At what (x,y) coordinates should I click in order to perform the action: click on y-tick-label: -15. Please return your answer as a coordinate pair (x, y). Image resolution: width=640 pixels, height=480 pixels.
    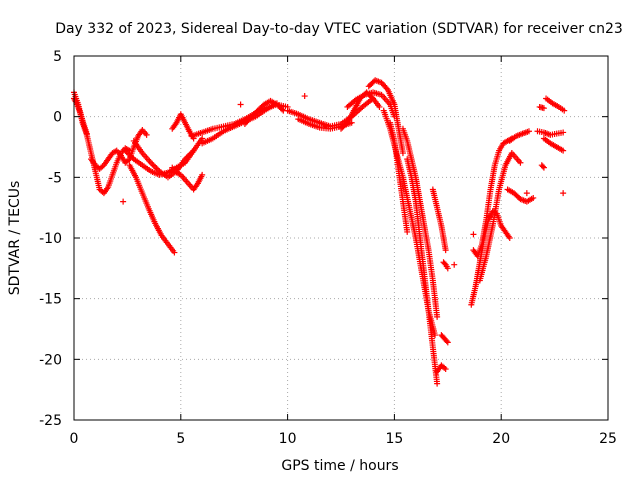
    Looking at the image, I should click on (50, 300).